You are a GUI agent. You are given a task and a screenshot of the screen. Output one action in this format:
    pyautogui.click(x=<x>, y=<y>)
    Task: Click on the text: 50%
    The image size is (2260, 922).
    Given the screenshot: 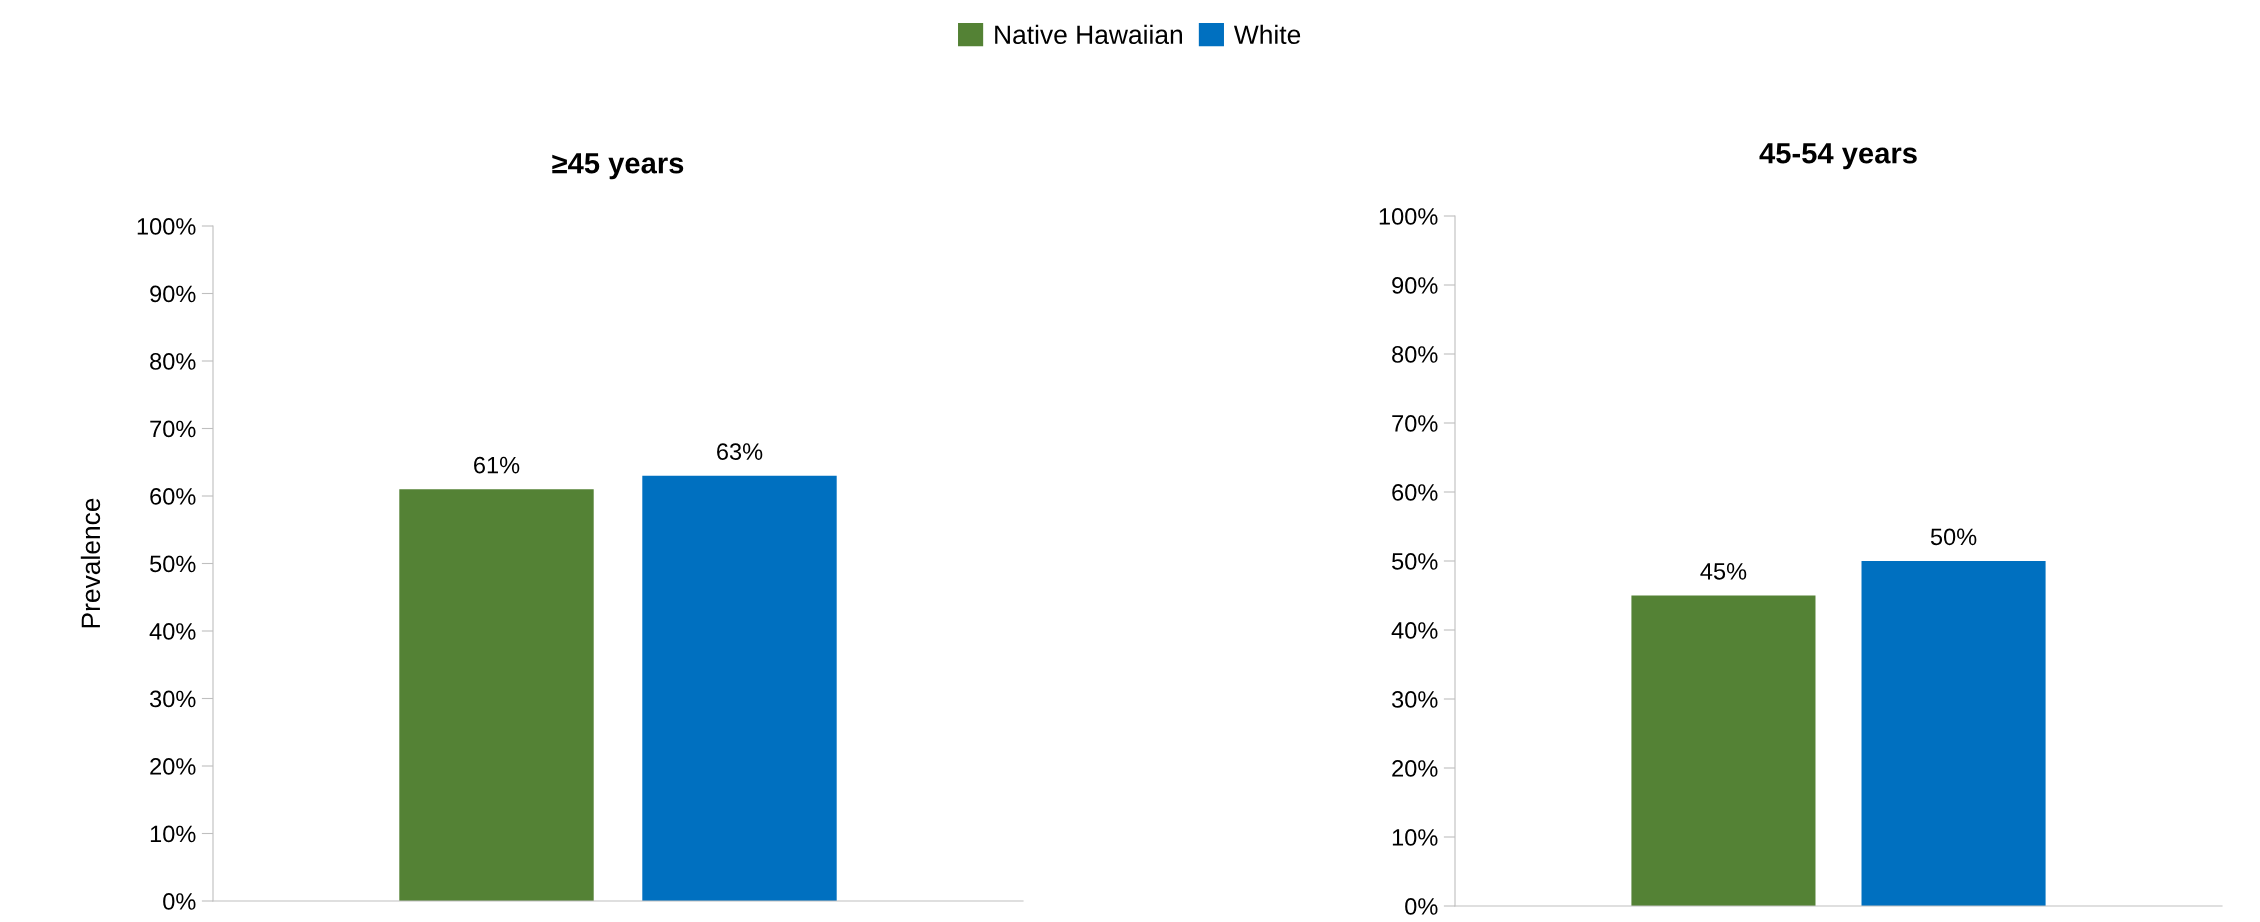 What is the action you would take?
    pyautogui.click(x=1953, y=537)
    